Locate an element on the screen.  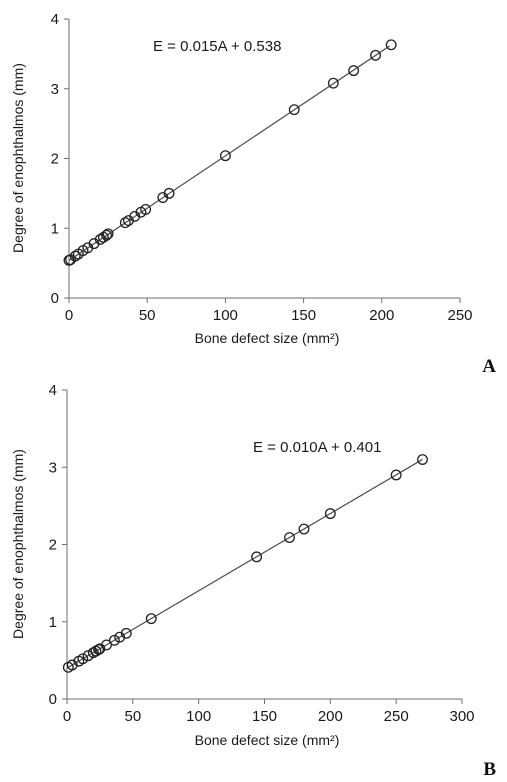
regression-equation: E = 0.010A + 0.401 is located at coordinates (317, 447).